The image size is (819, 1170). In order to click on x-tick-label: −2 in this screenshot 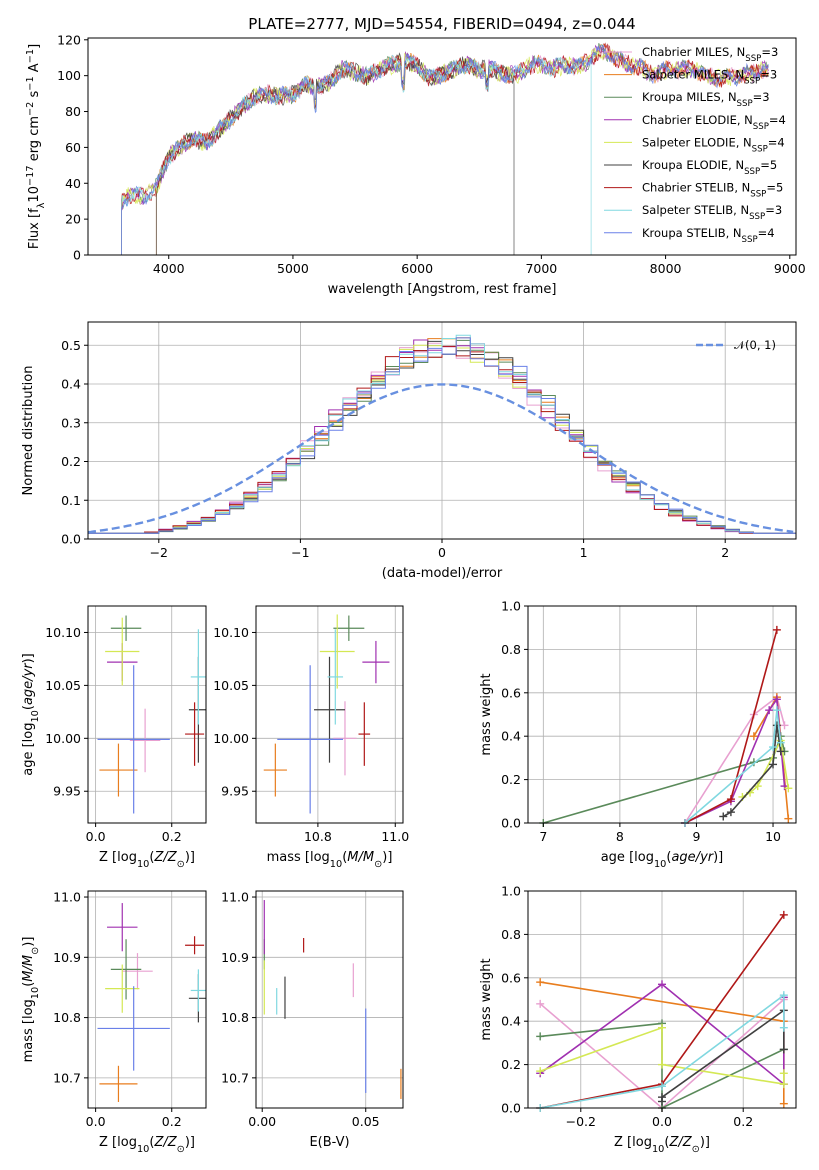, I will do `click(159, 552)`.